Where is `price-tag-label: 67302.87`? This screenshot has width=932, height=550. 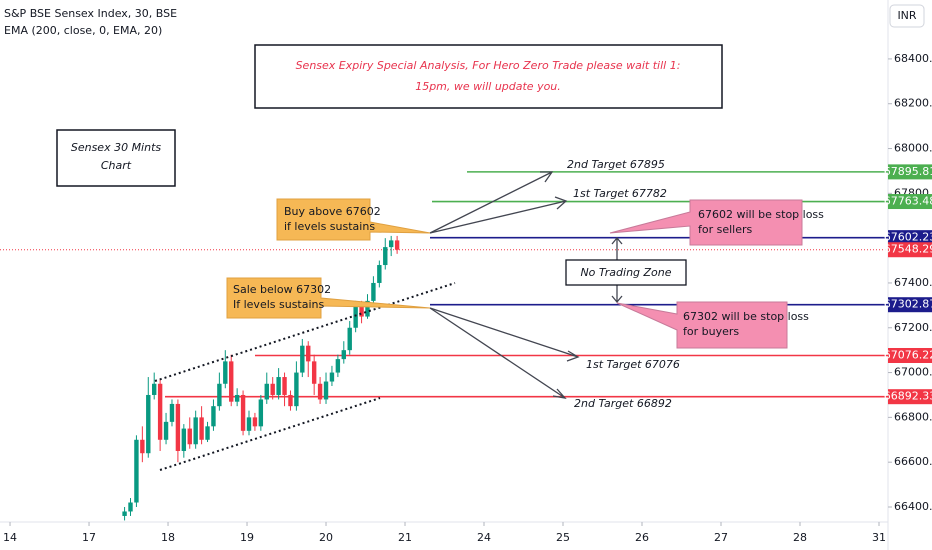 price-tag-label: 67302.87 is located at coordinates (908, 304).